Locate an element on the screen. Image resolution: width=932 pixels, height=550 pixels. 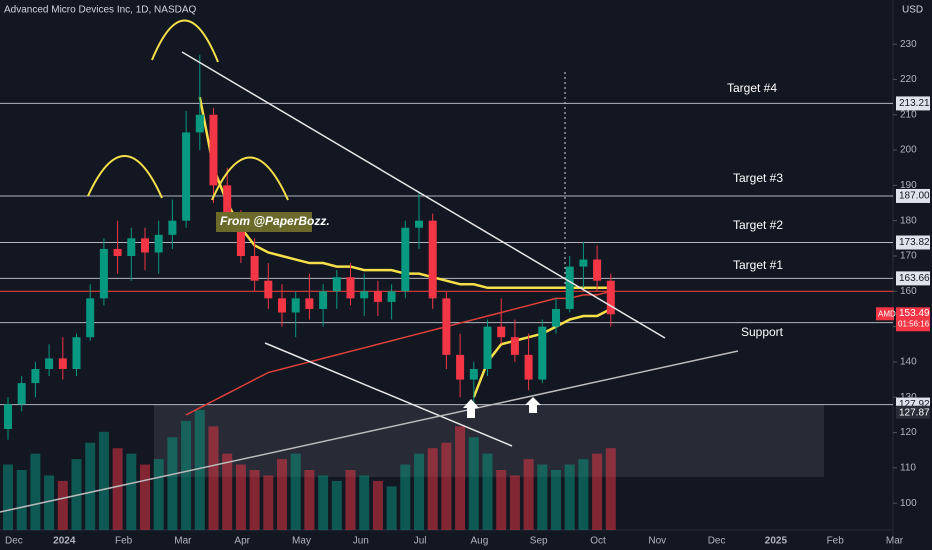
trend-line is located at coordinates (388, 394).